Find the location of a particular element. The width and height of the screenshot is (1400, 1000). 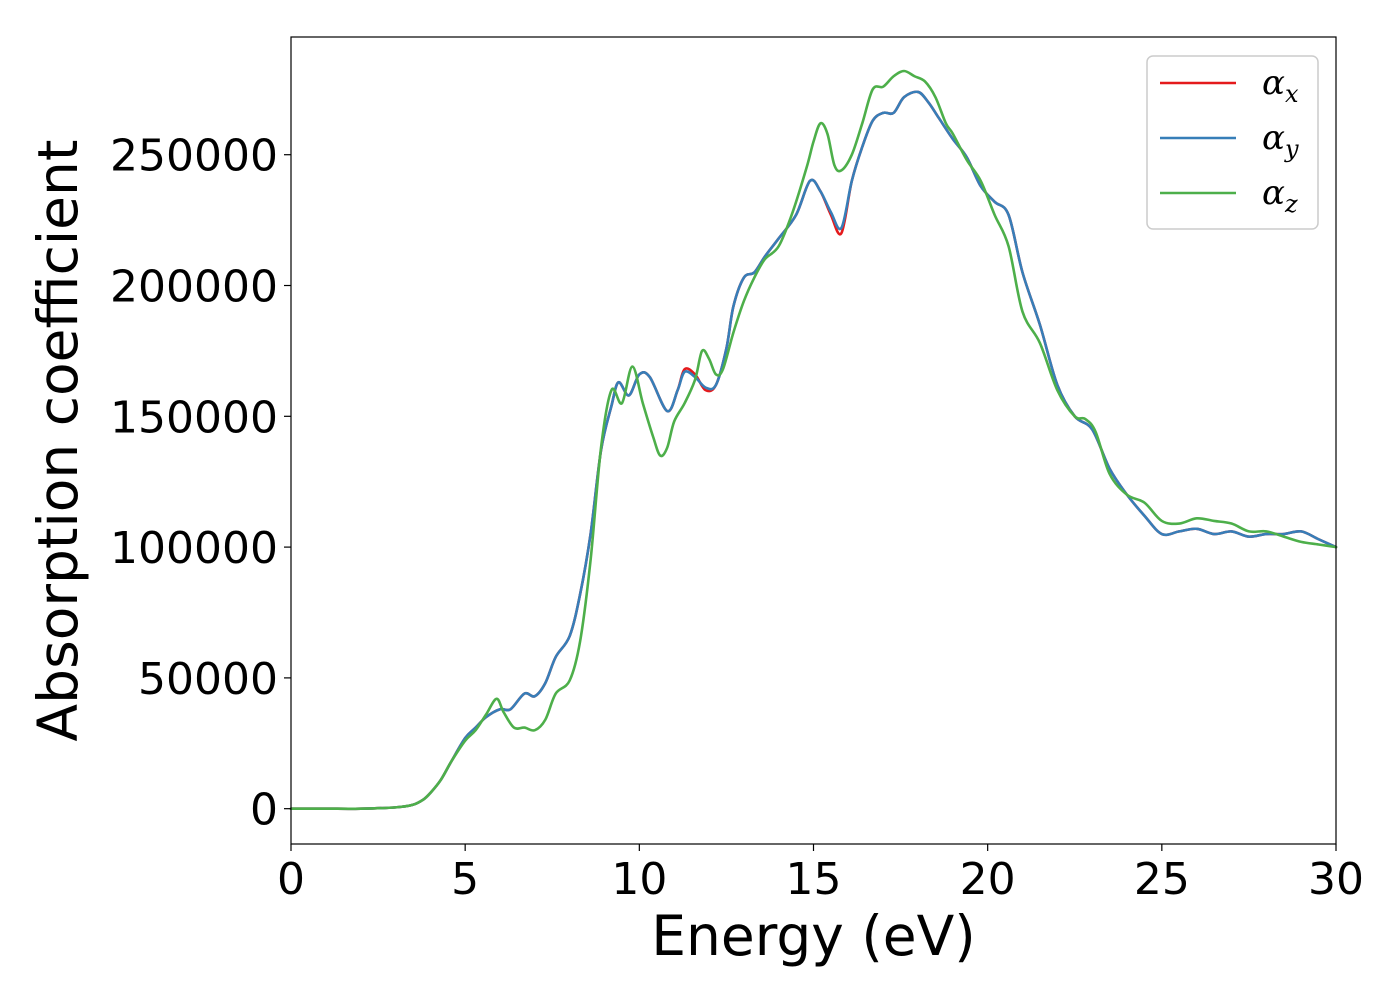

y-tick-label: 50000 is located at coordinates (208, 679).